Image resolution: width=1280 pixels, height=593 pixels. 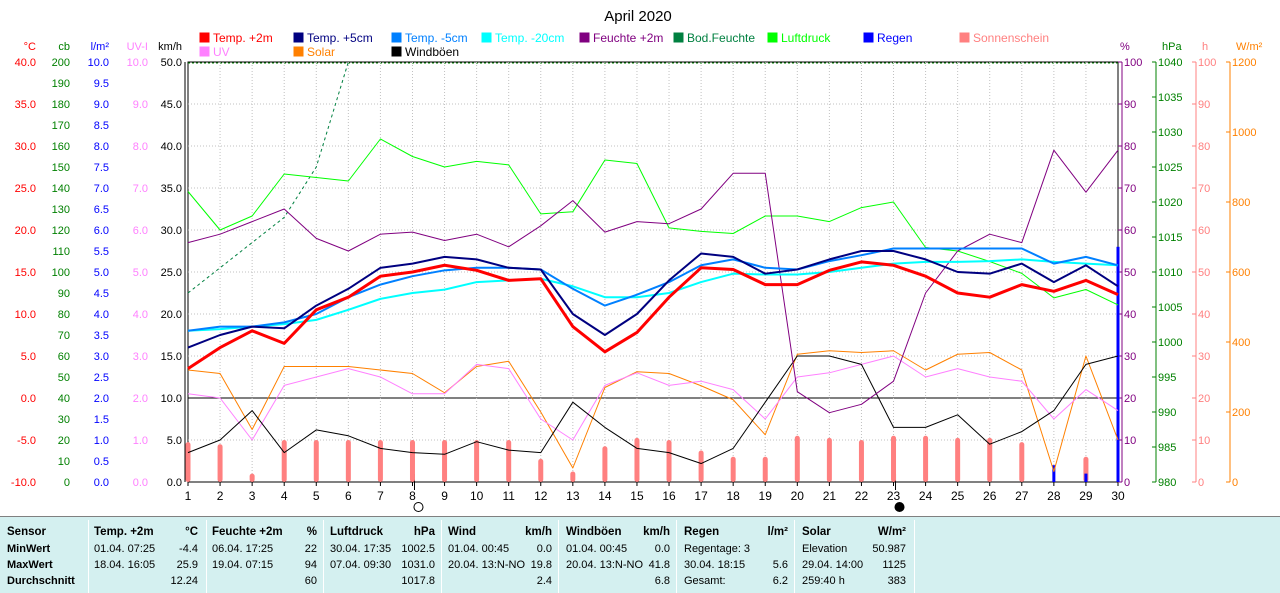 What do you see at coordinates (101, 147) in the screenshot?
I see `axis-tick-label: 8.0` at bounding box center [101, 147].